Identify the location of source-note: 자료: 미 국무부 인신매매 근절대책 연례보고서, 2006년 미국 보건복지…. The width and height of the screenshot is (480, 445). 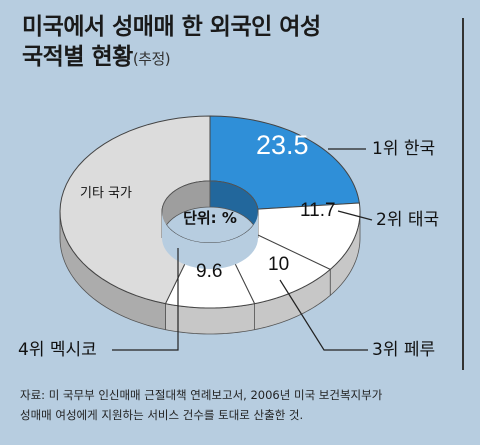
(240, 405).